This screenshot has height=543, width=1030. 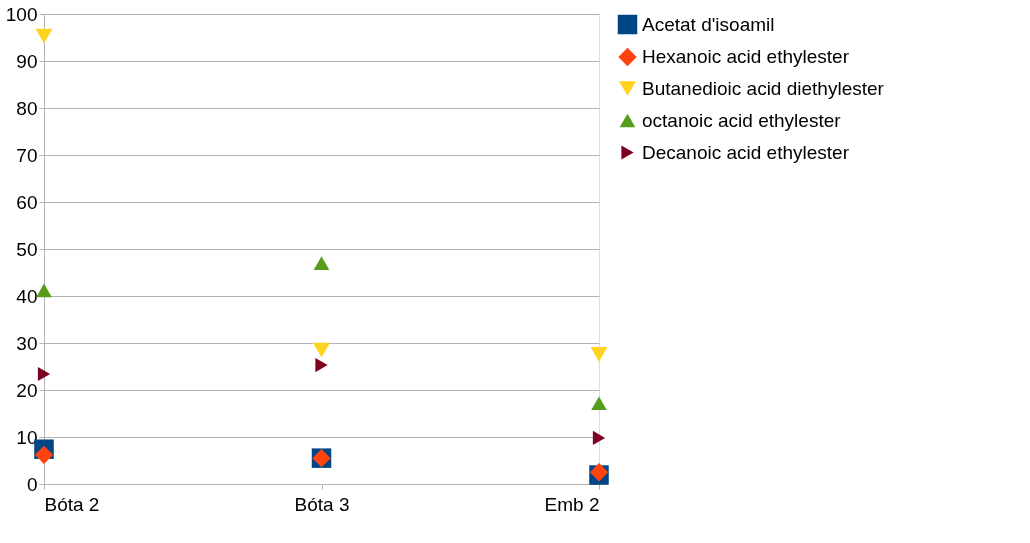 I want to click on x-tick-label: Bóta 2, so click(x=72, y=504).